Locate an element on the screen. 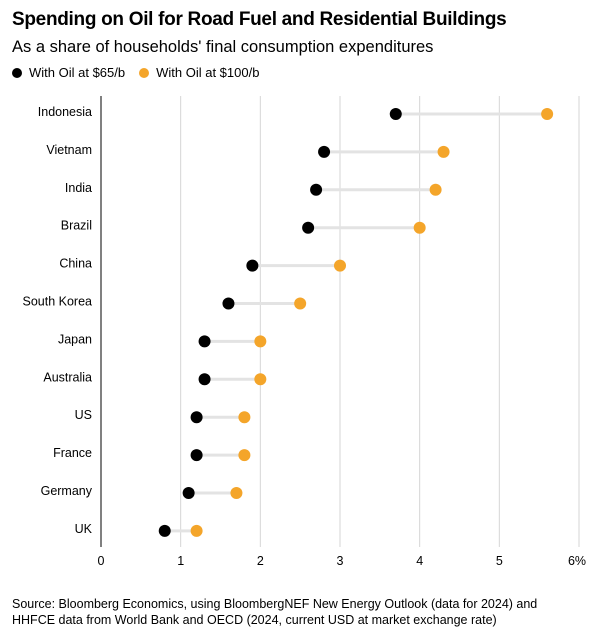  dot-100-brazil is located at coordinates (419, 227).